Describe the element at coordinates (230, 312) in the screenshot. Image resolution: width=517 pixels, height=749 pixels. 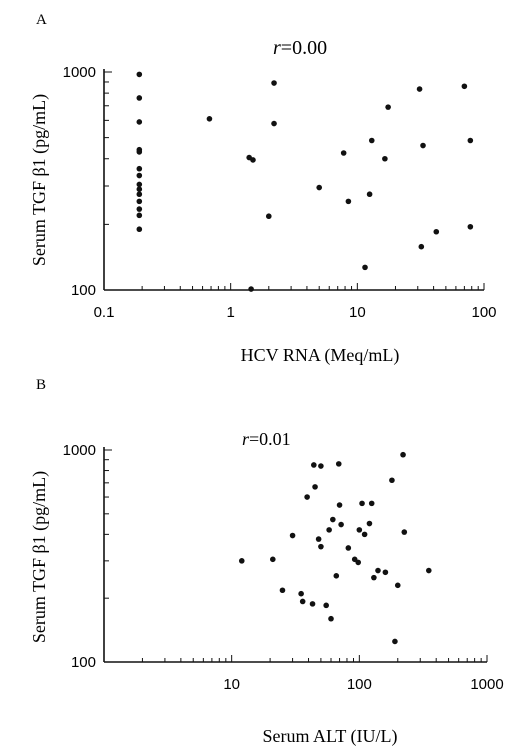
I see `panel-a-x-tick-label: 1` at that location.